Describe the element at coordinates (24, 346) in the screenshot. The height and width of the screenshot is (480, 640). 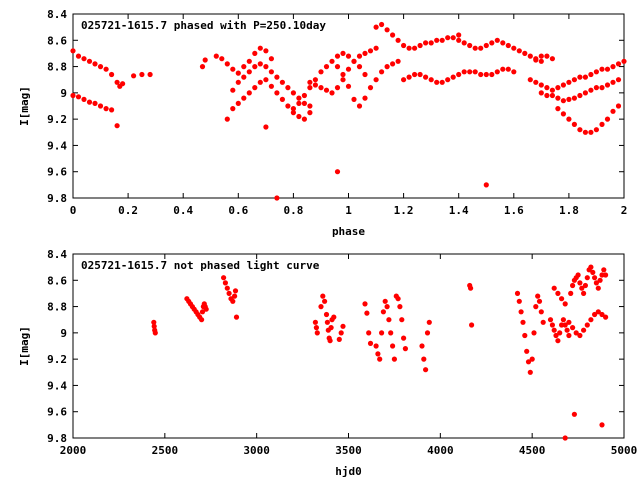
I see `y-axis-label: I[mag]` at that location.